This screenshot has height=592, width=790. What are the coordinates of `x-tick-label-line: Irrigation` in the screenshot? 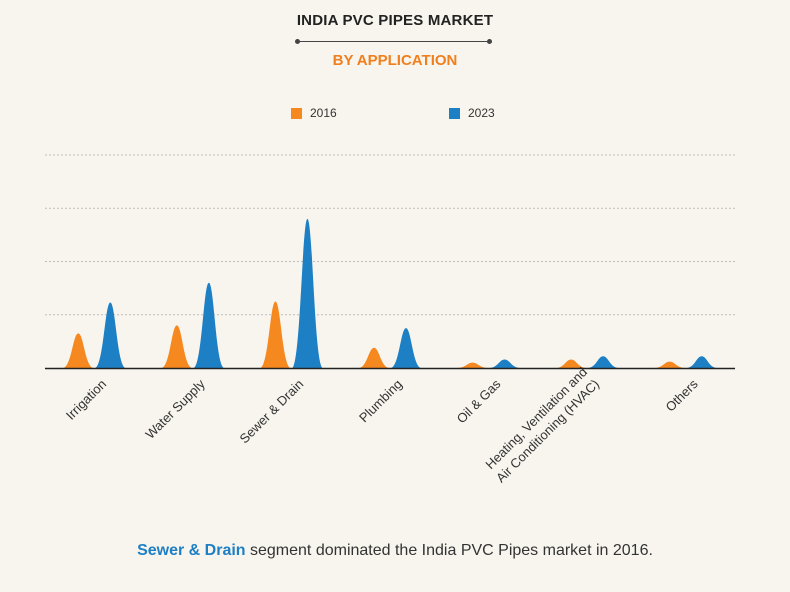 It's located at (86, 399).